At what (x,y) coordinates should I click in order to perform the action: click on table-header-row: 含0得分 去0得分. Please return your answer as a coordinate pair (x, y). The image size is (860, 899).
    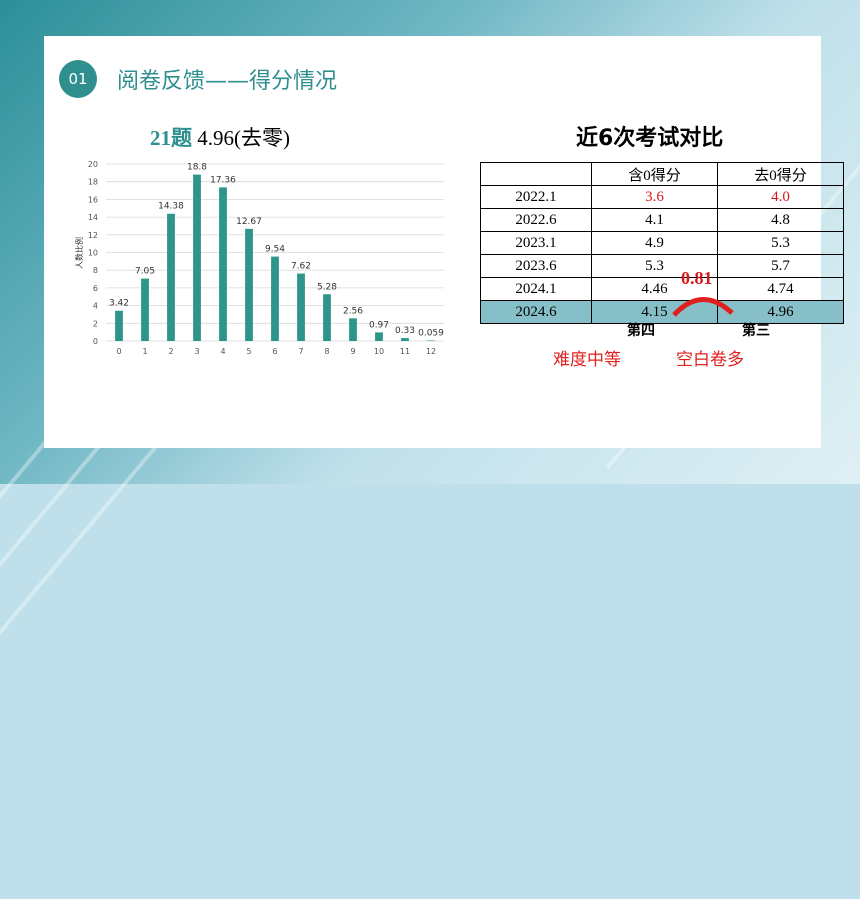
    Looking at the image, I should click on (662, 174).